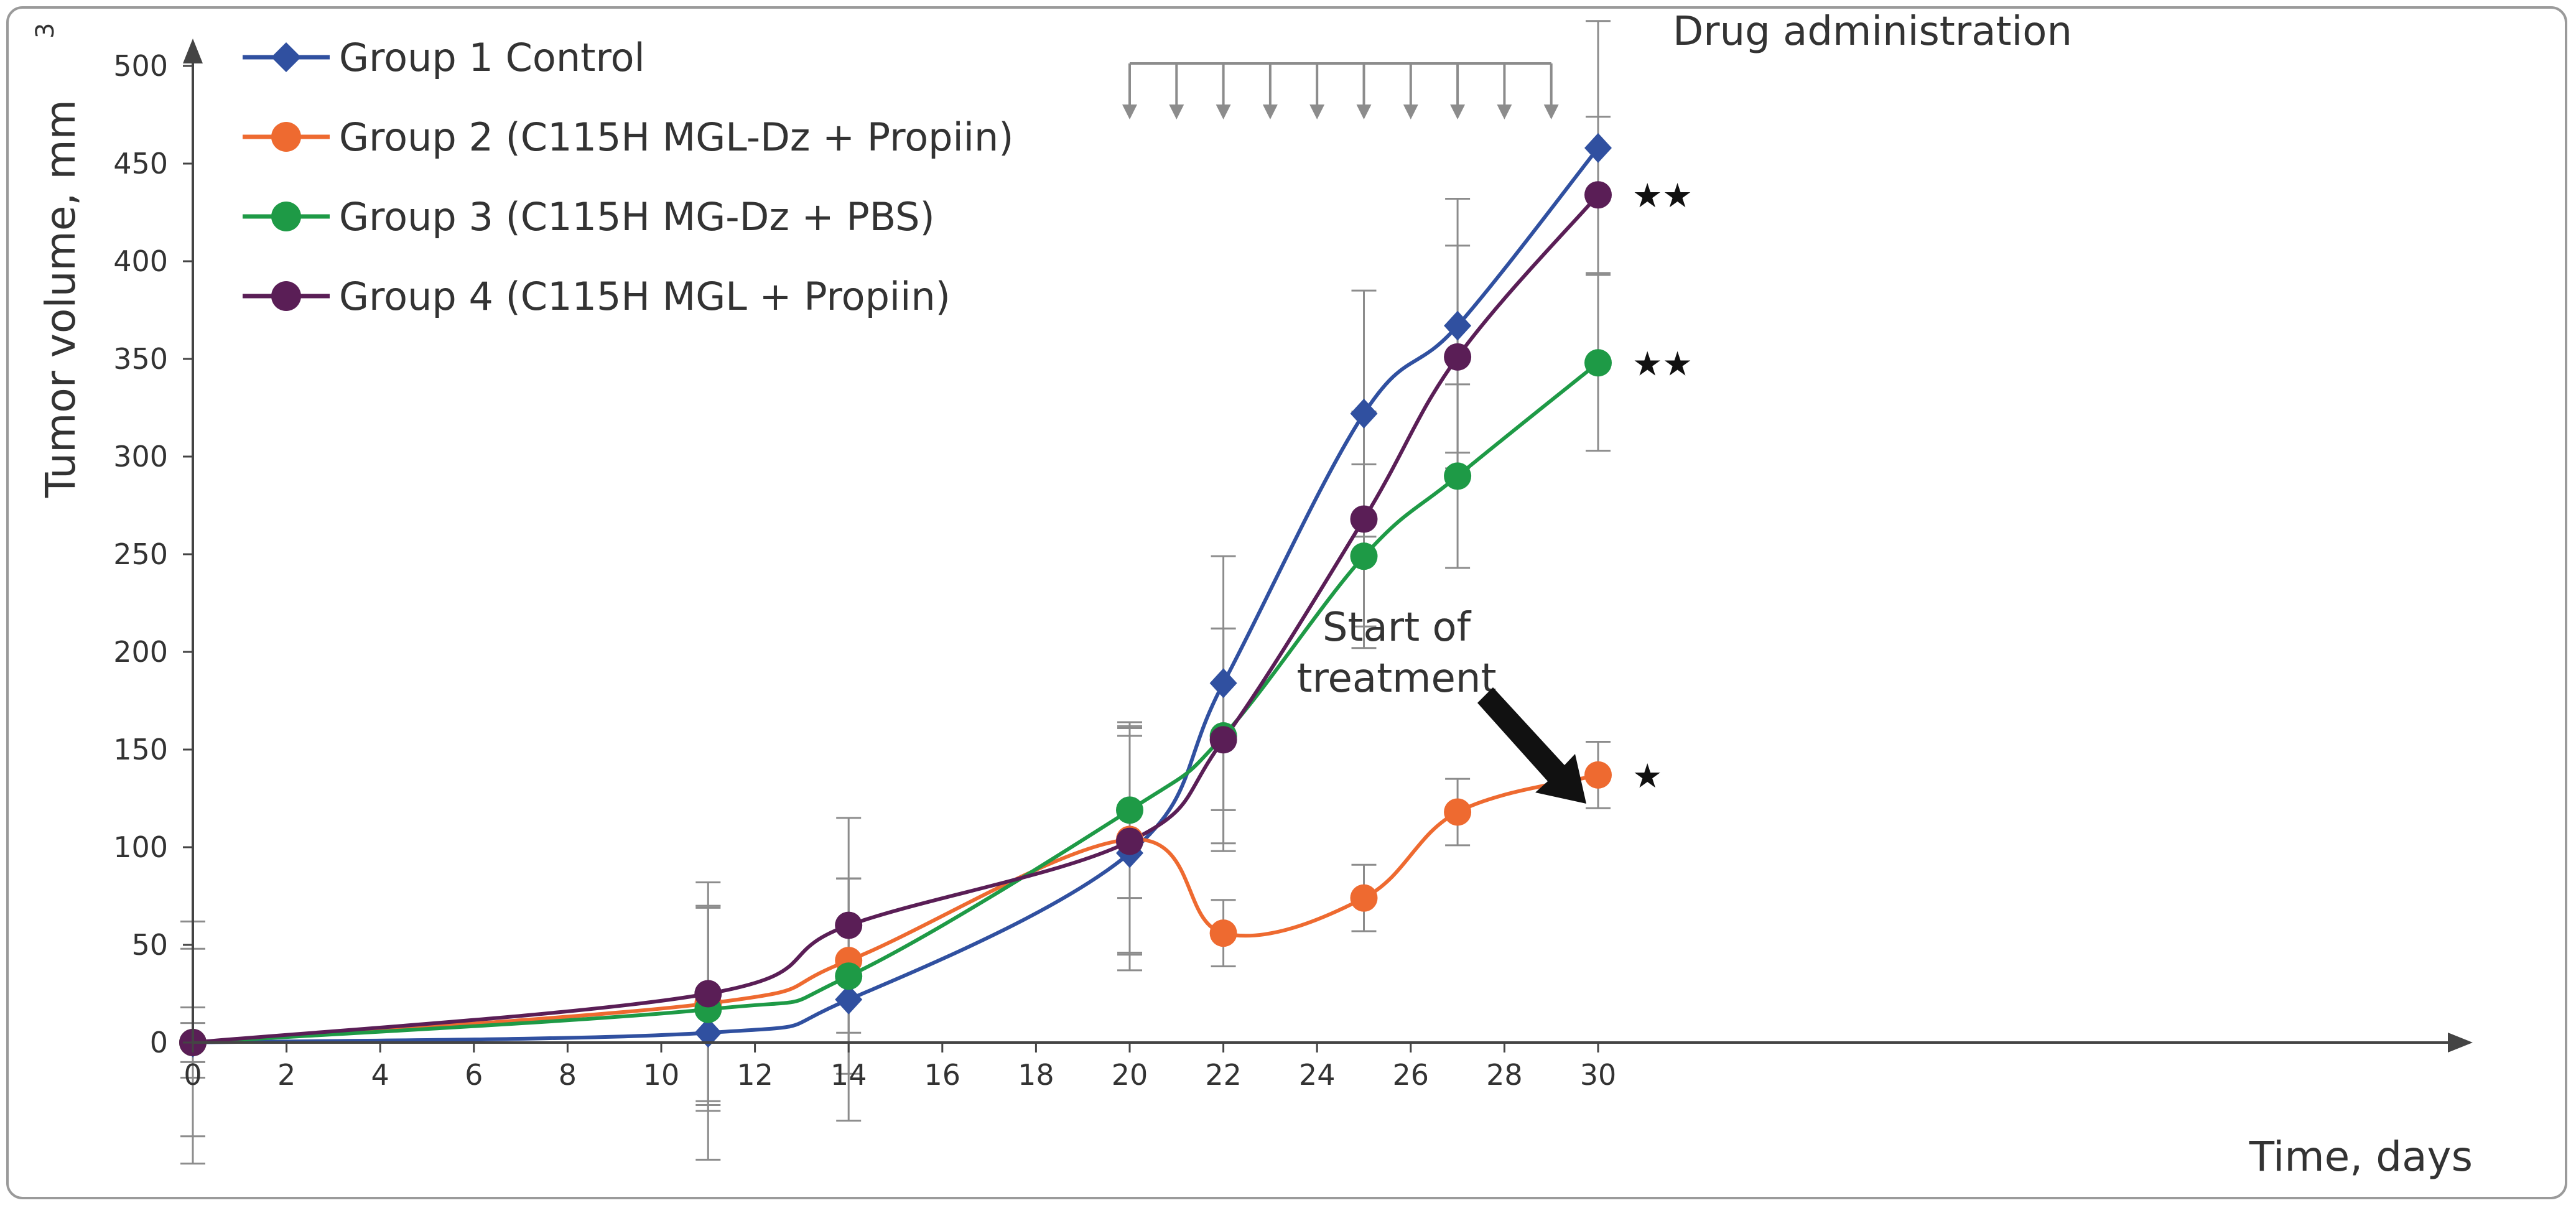 This screenshot has height=1208, width=2576. What do you see at coordinates (1223, 1075) in the screenshot?
I see `x-tick-label: 22` at bounding box center [1223, 1075].